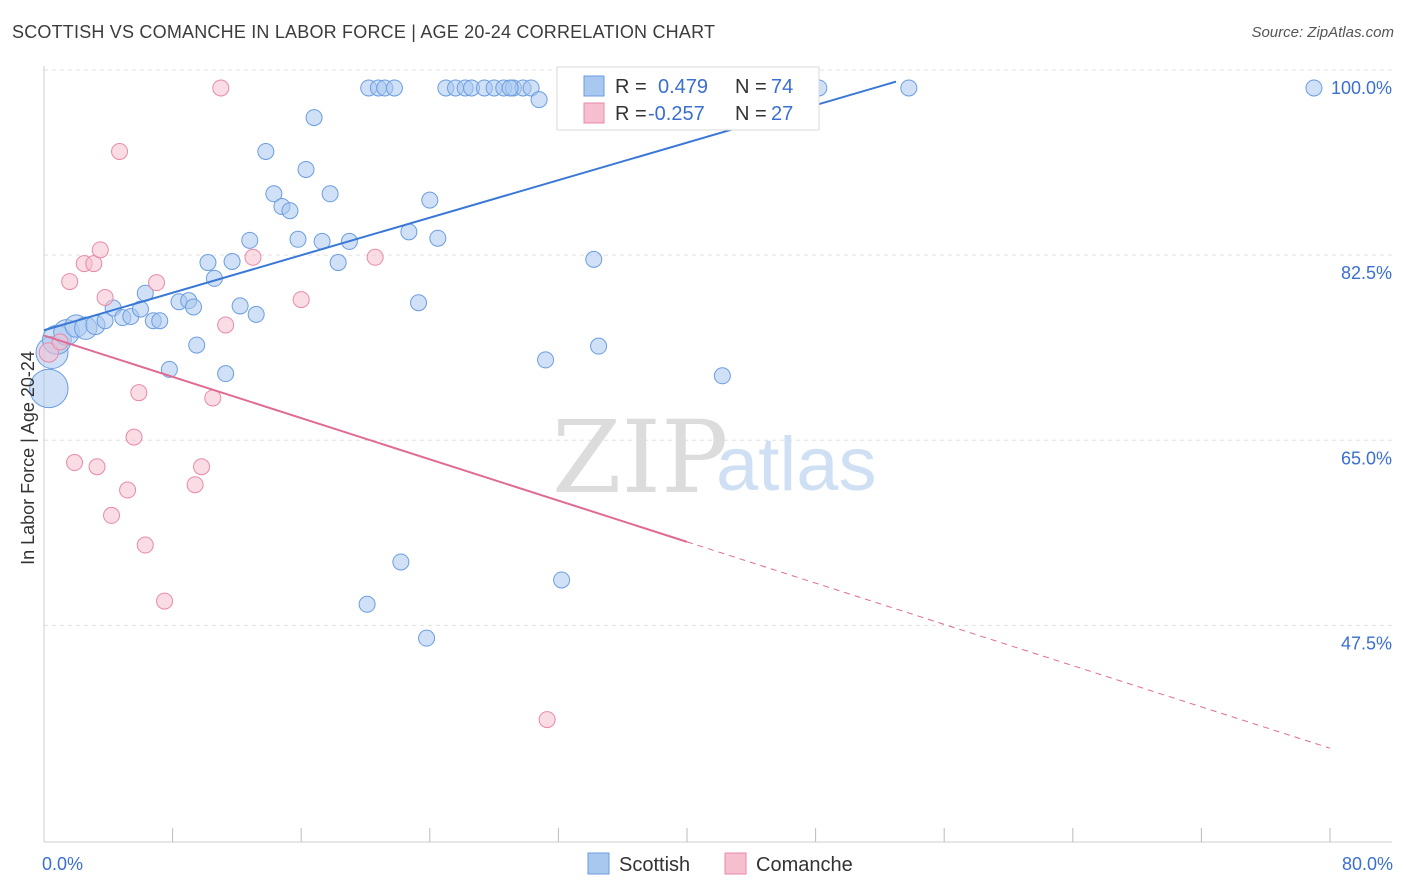 The image size is (1406, 892). What do you see at coordinates (640, 457) in the screenshot?
I see `watermark-zip: ZIP` at bounding box center [640, 457].